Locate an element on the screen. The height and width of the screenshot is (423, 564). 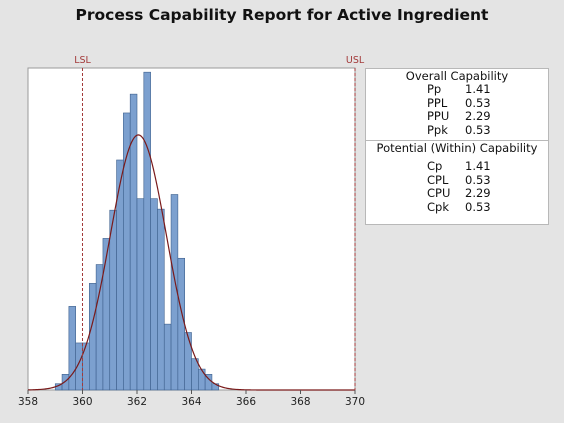
x-tick-label: 366 is located at coordinates (246, 402).